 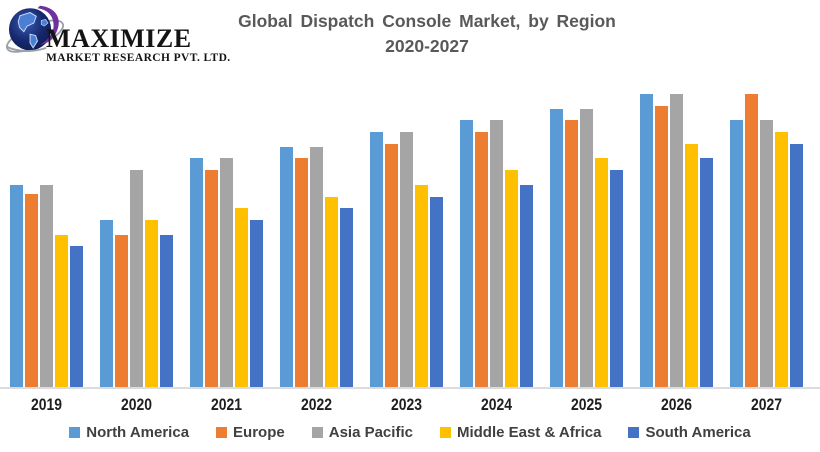 I want to click on bar-asia-pacific-2027, so click(x=766, y=253).